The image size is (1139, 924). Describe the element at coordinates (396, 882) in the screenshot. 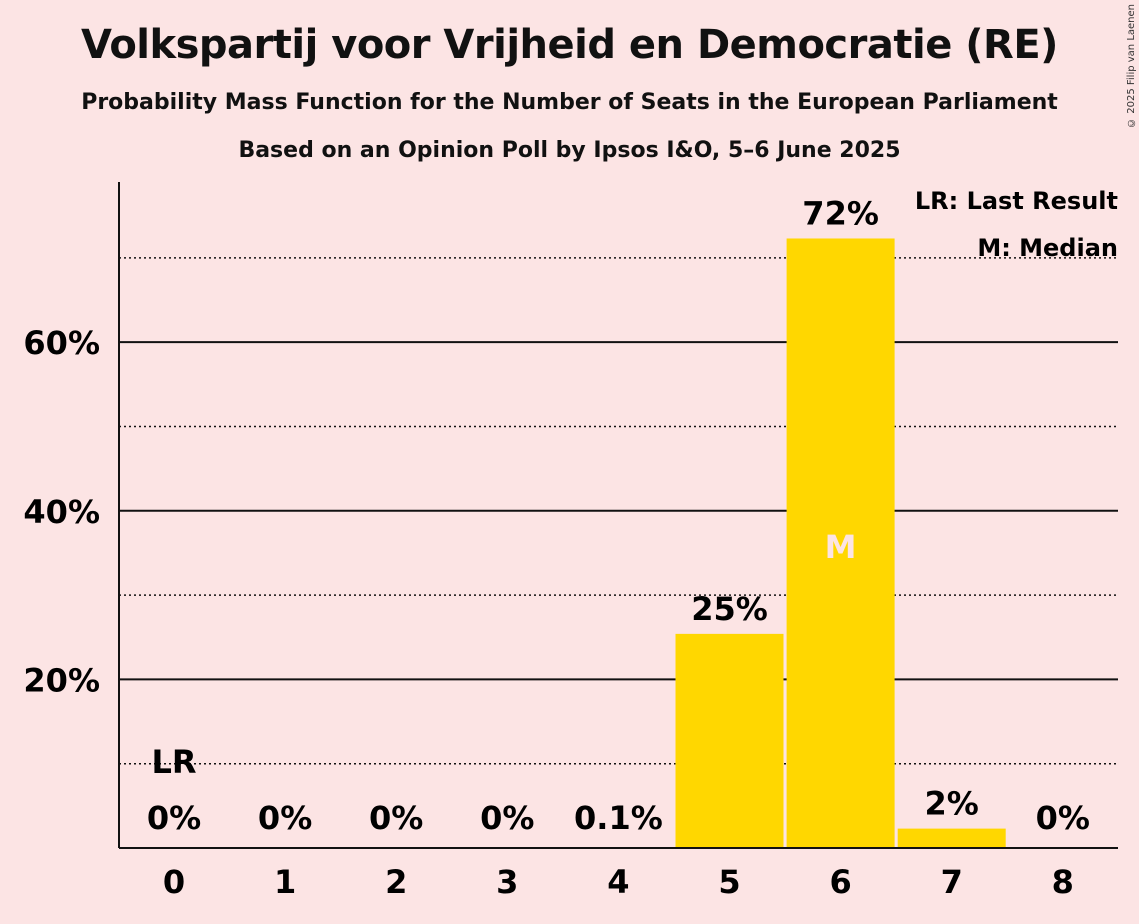

I see `x-tick-label: 2` at that location.